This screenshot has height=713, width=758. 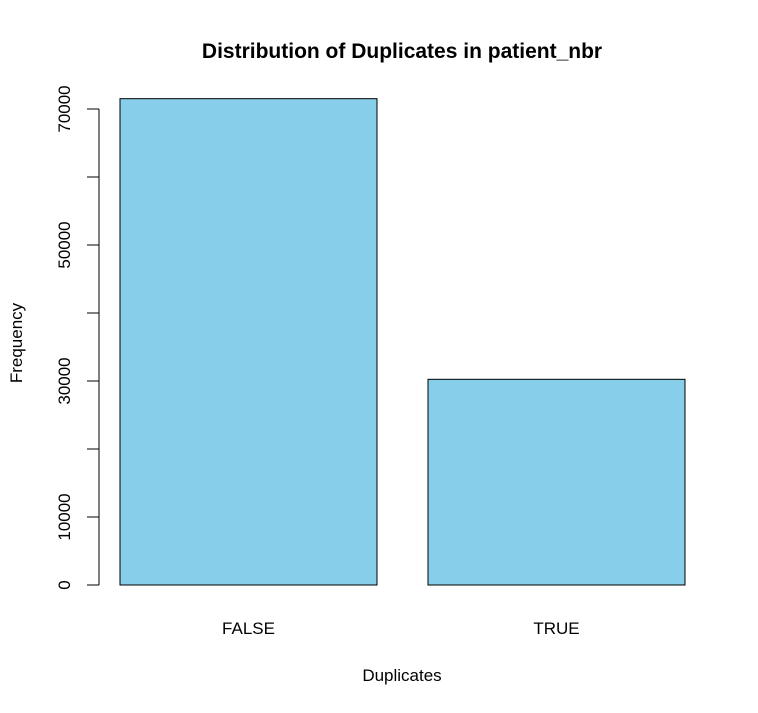 What do you see at coordinates (401, 628) in the screenshot?
I see `x-tick-labels: FALSE TRUE` at bounding box center [401, 628].